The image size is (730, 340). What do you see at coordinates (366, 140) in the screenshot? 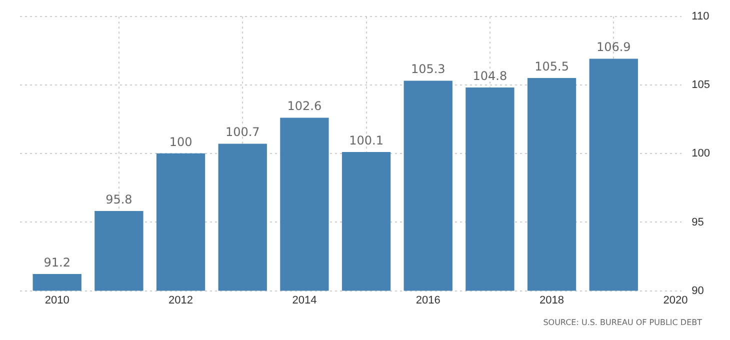
I see `data-label: 100.1` at bounding box center [366, 140].